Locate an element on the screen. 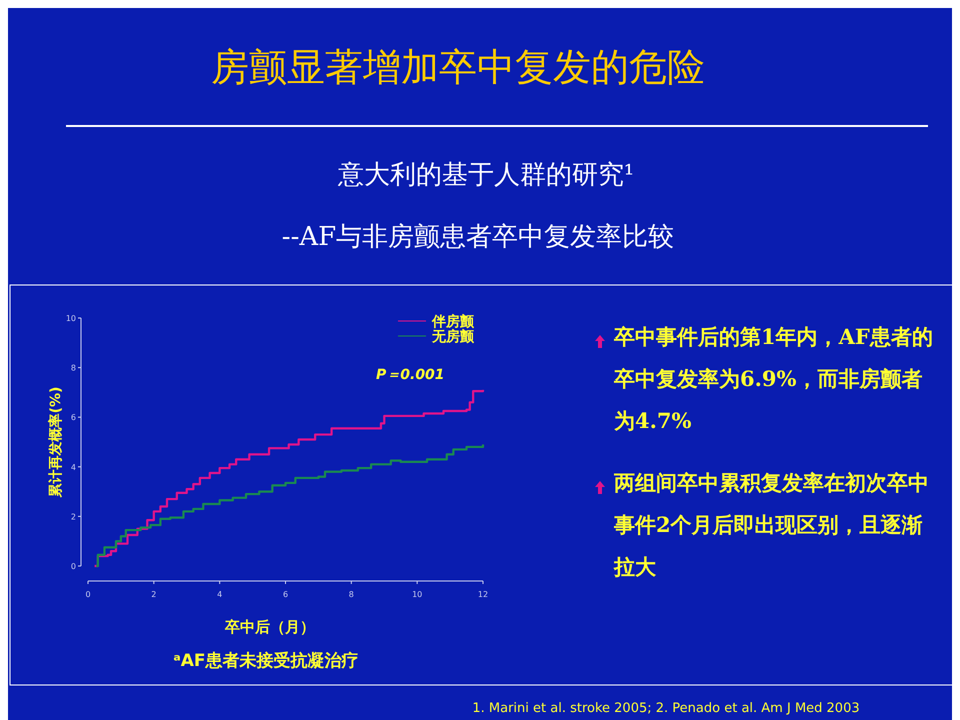 The image size is (960, 720). y-tick-label: 4 is located at coordinates (73, 467).